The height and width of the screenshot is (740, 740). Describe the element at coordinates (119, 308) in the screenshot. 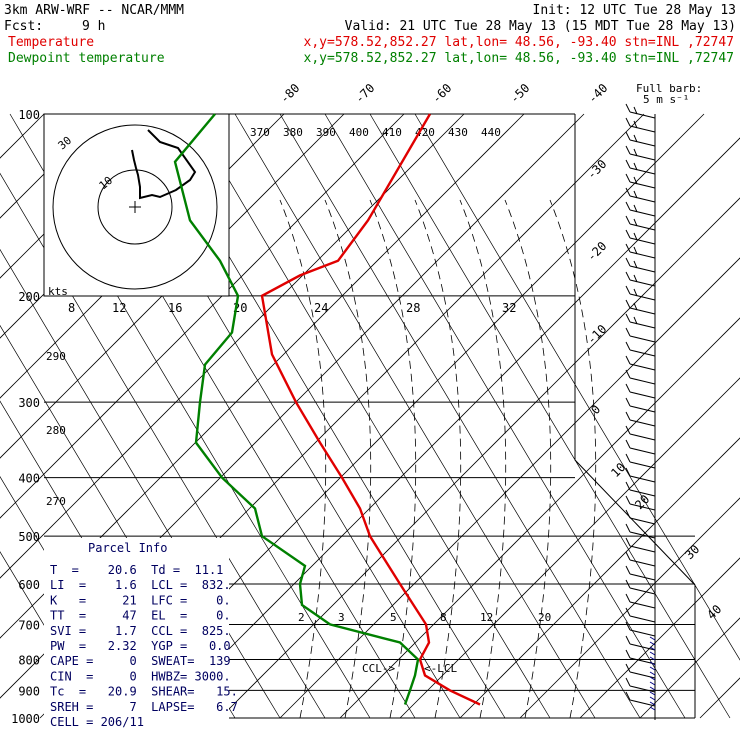

I see `mixing-ratio-label: 12` at that location.